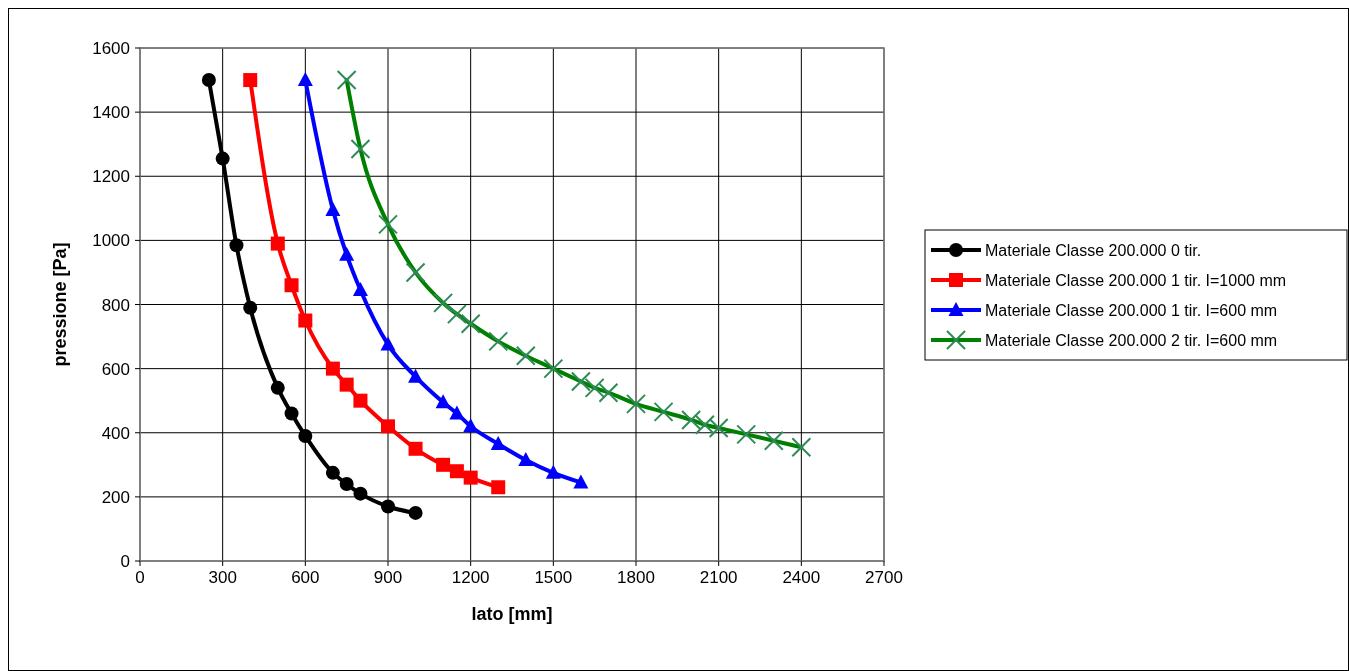 The image size is (1349, 671). I want to click on y-tick-label: 0, so click(125, 561).